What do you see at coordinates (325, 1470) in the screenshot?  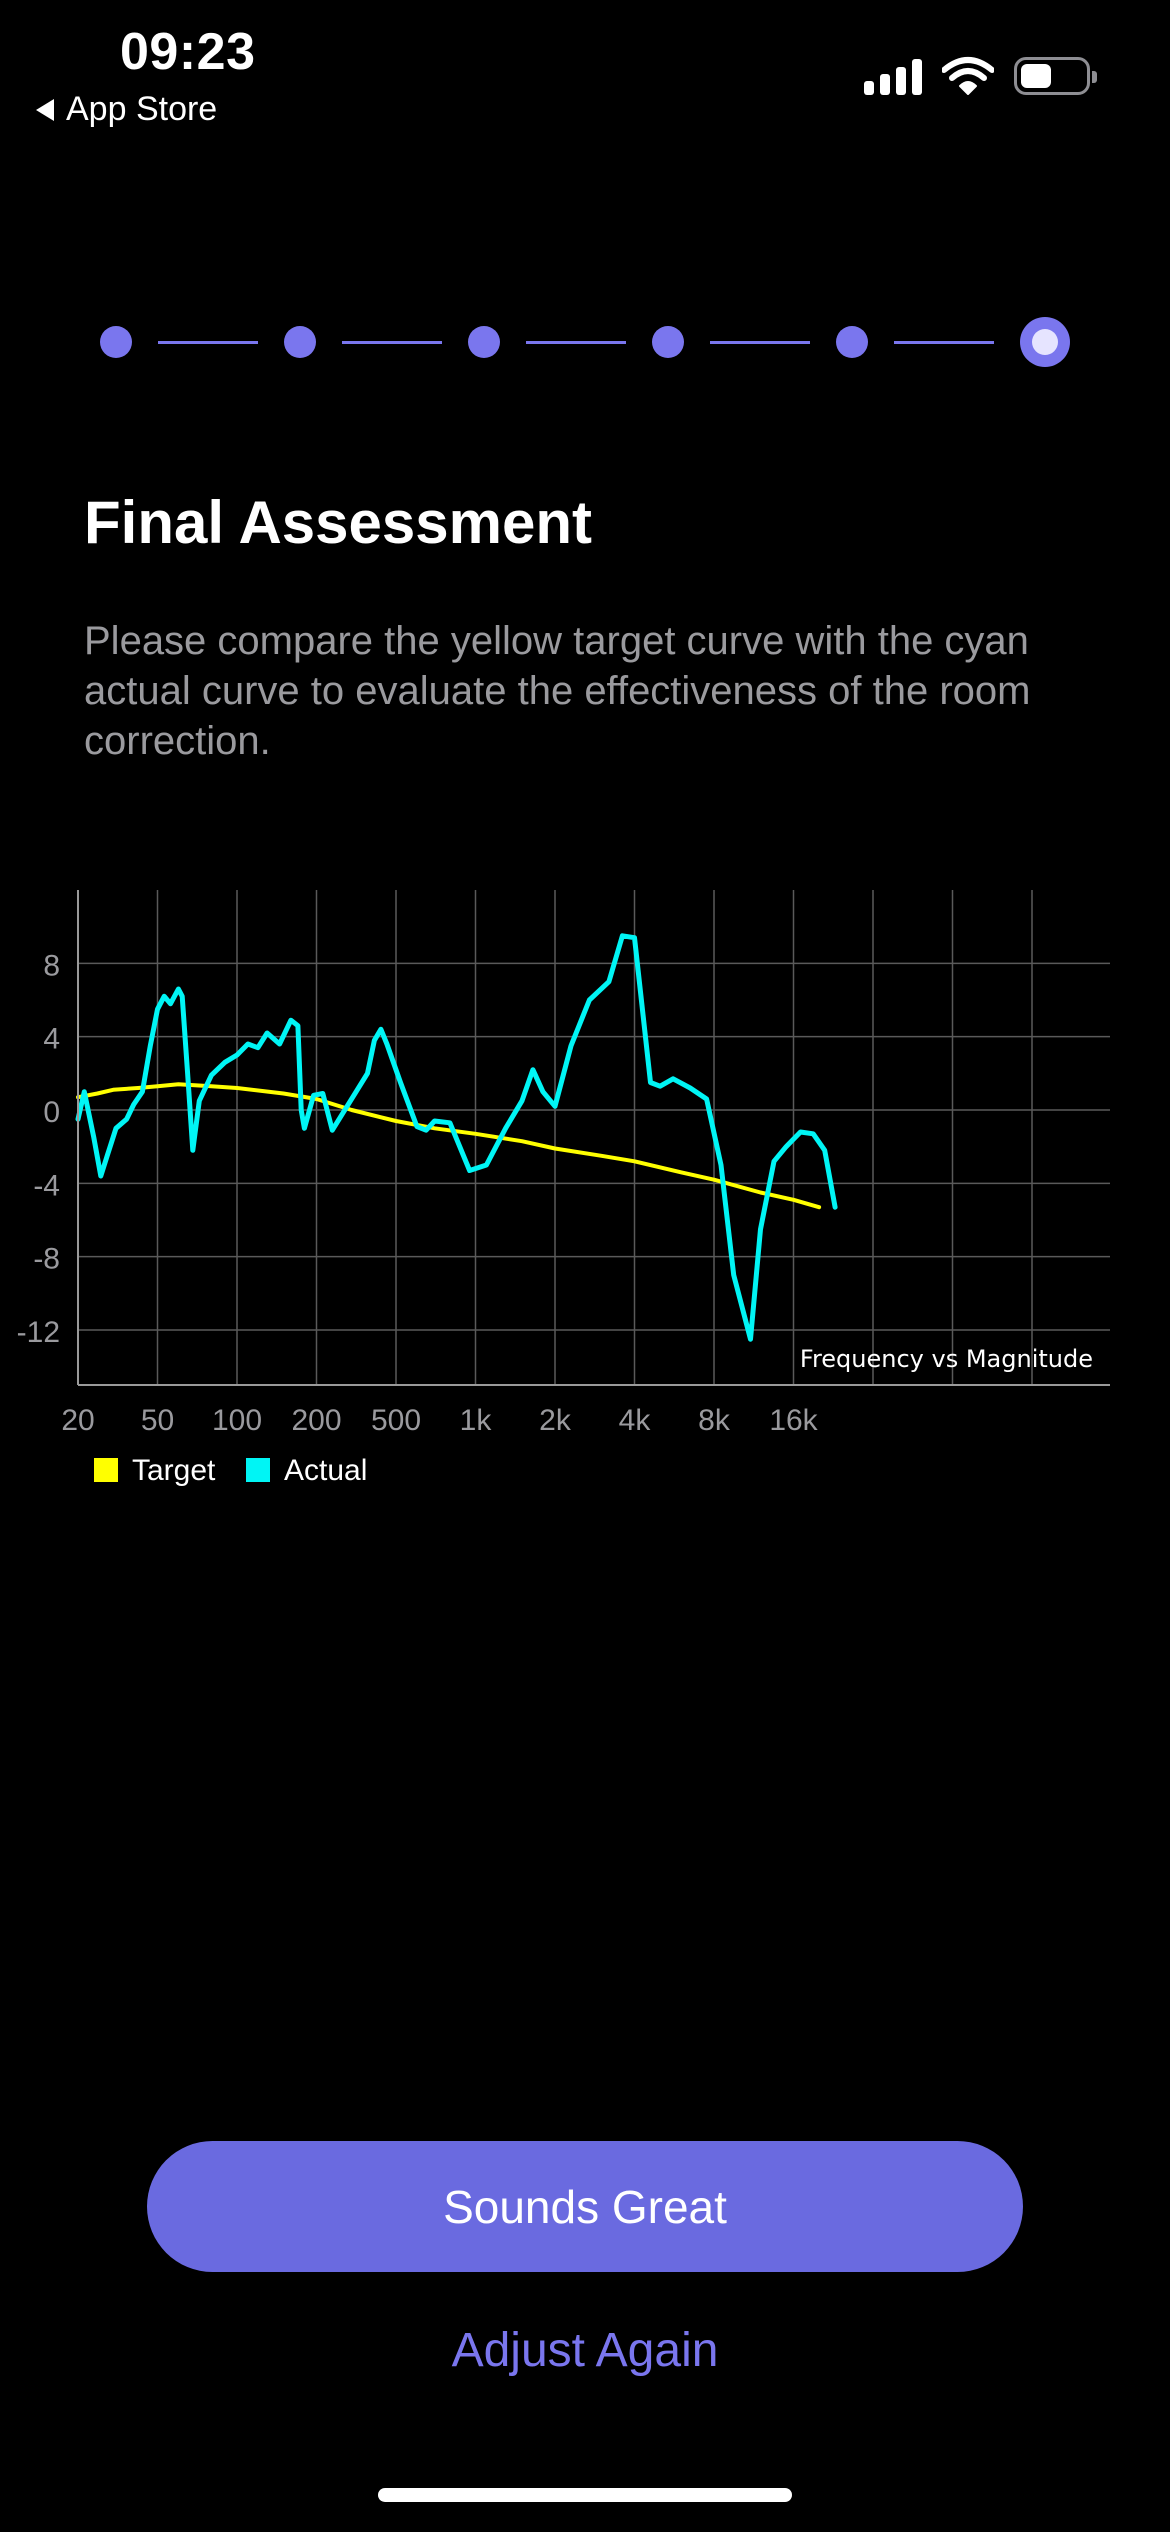 I see `legend-label-actual: Actual` at bounding box center [325, 1470].